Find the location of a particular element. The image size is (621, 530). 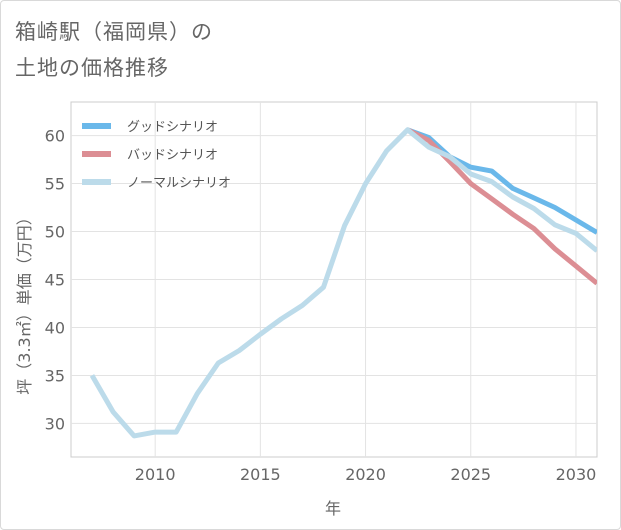

y-axis-title: 坪（3.3㎡）単価（万円） is located at coordinates (24, 301).